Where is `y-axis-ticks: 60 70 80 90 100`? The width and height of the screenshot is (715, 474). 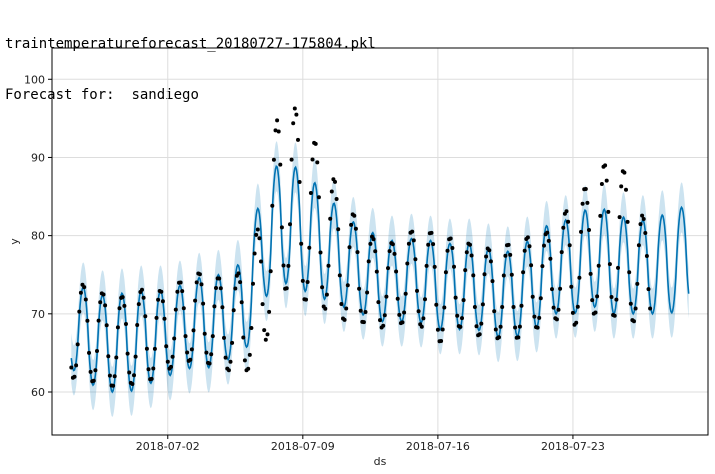
y-axis-ticks: 60 70 80 90 100 is located at coordinates (38, 236).